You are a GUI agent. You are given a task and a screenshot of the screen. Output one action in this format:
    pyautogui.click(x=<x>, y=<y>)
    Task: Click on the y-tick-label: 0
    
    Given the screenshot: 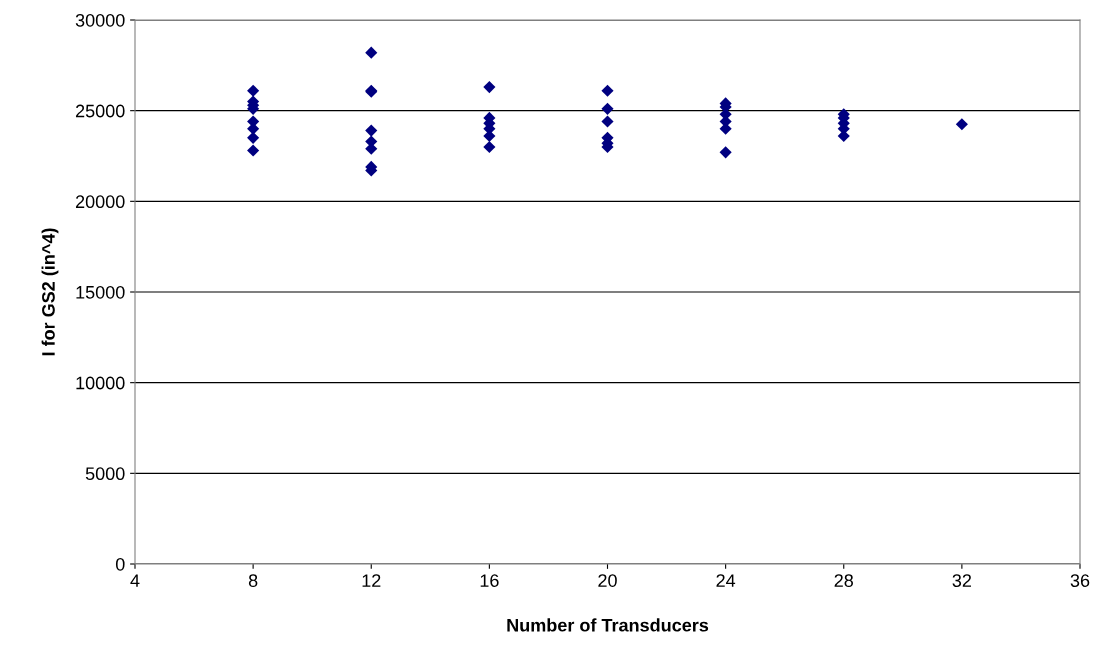 What is the action you would take?
    pyautogui.click(x=120, y=564)
    